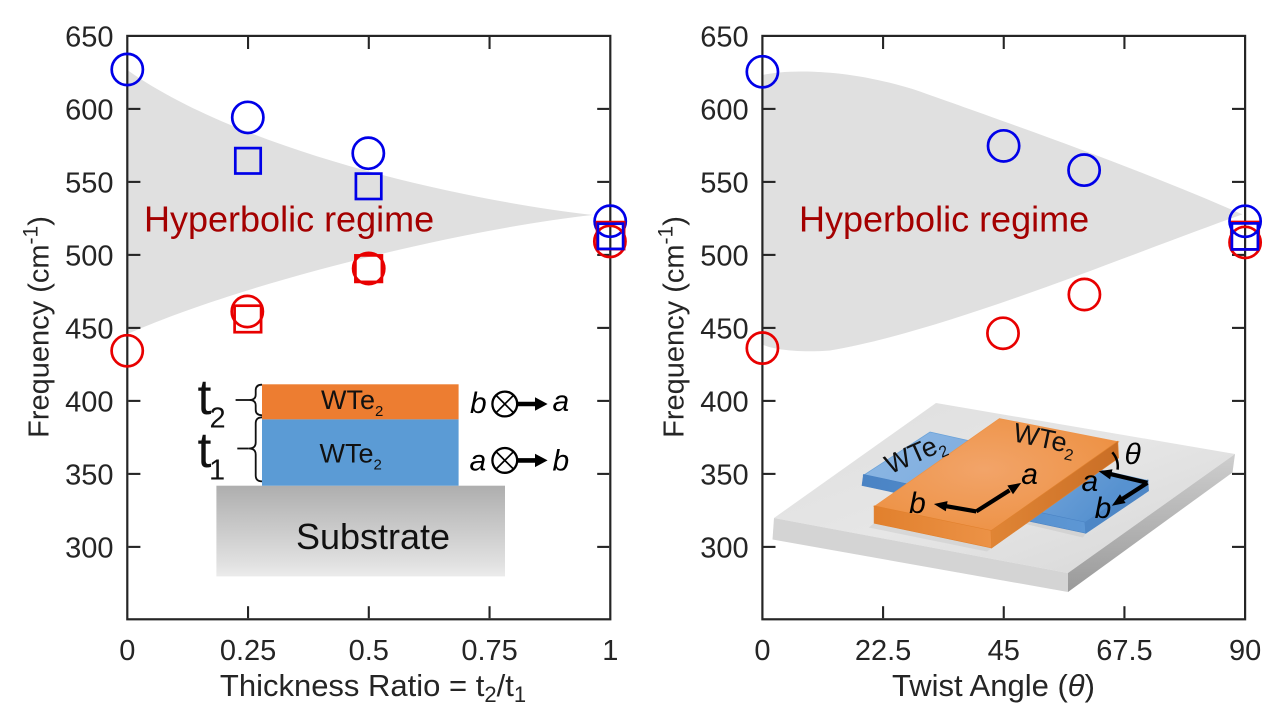  I want to click on svg-text: 22.5, so click(883, 651).